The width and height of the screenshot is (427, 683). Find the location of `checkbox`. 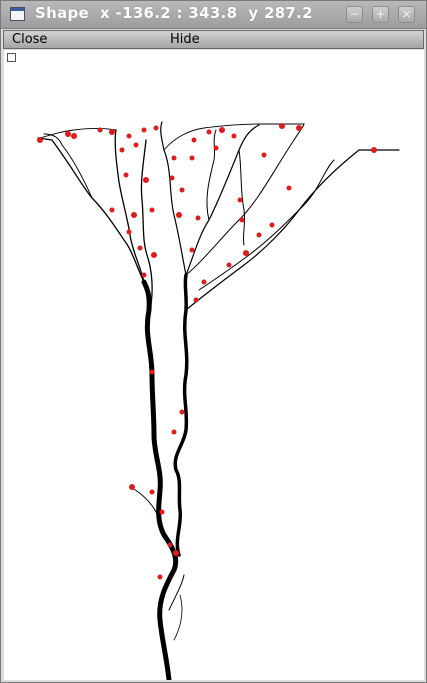

checkbox is located at coordinates (11, 57).